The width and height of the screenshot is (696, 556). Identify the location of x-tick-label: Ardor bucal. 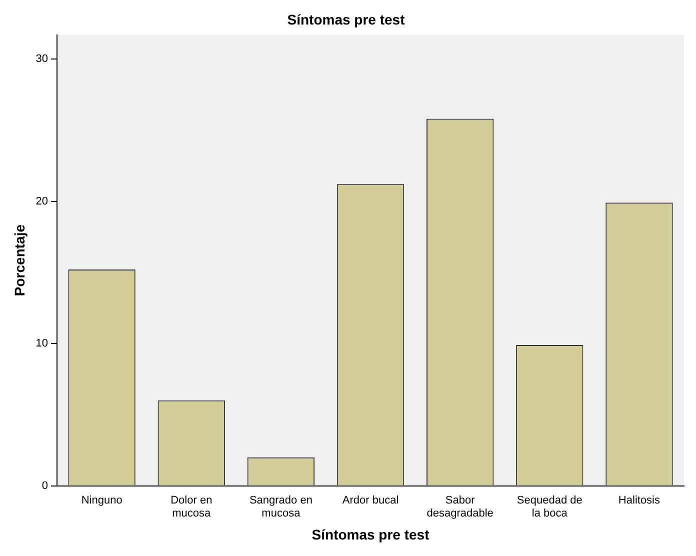
(370, 500).